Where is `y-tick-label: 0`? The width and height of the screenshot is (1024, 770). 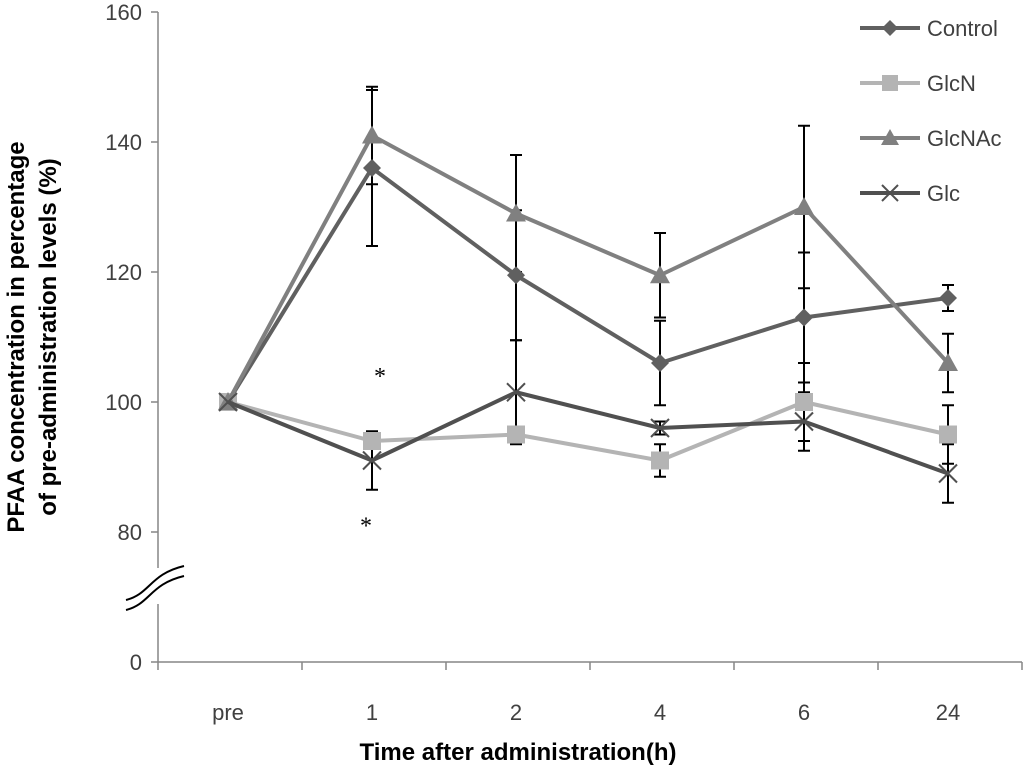 y-tick-label: 0 is located at coordinates (136, 662).